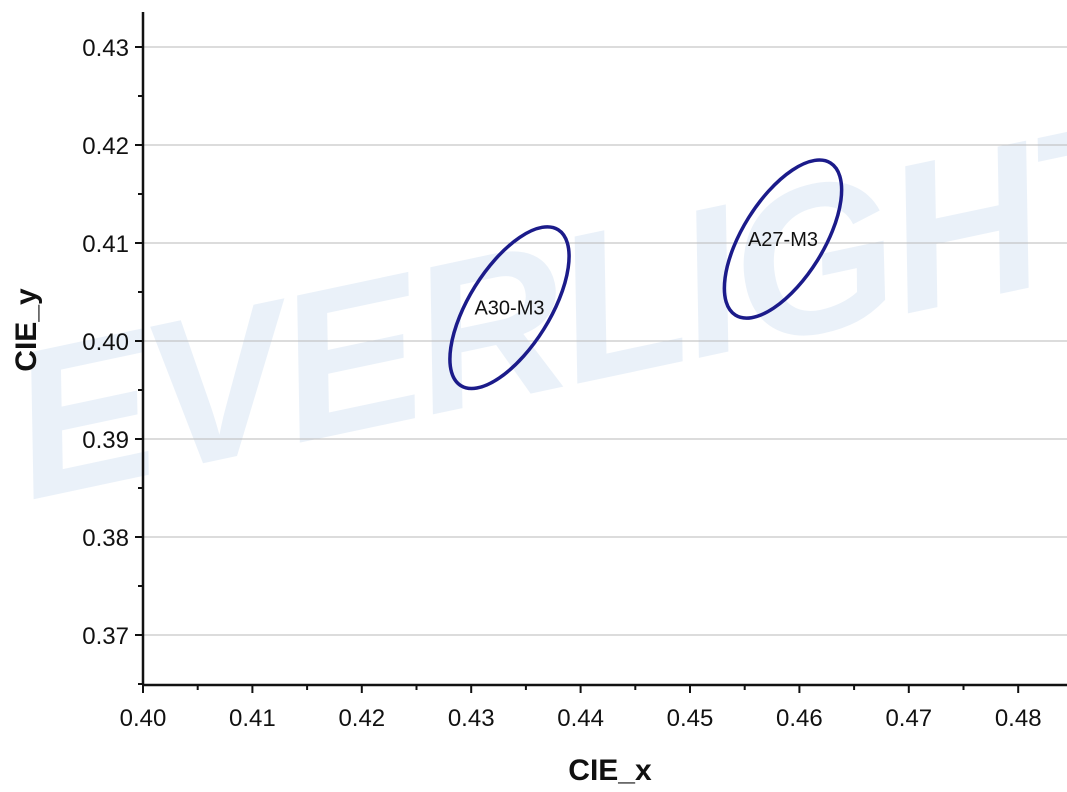 This screenshot has width=1067, height=792. I want to click on ellipse-label: A27-M3, so click(783, 240).